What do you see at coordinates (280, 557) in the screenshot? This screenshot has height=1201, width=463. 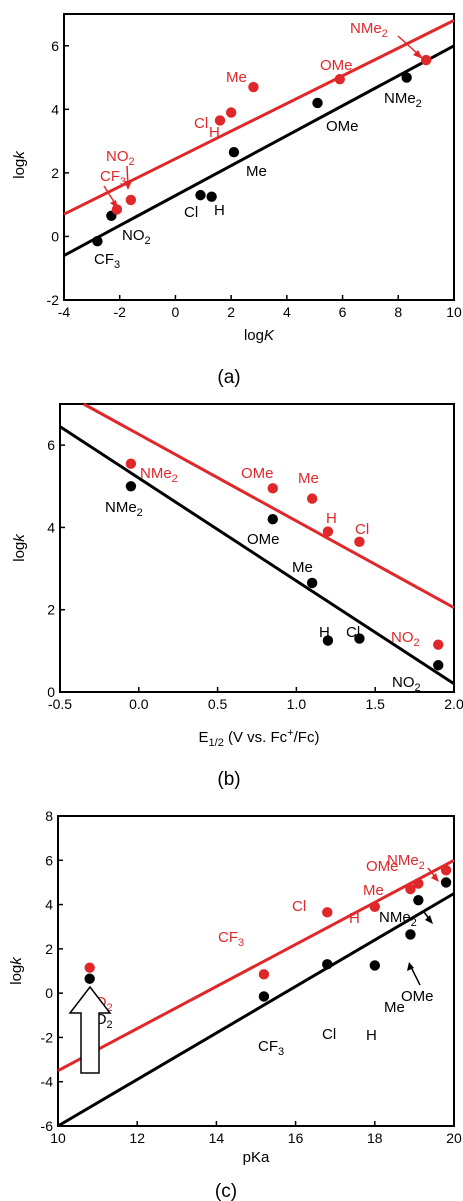 I see `annotations-red-b: NMe2 OMe Me H Cl NO2` at bounding box center [280, 557].